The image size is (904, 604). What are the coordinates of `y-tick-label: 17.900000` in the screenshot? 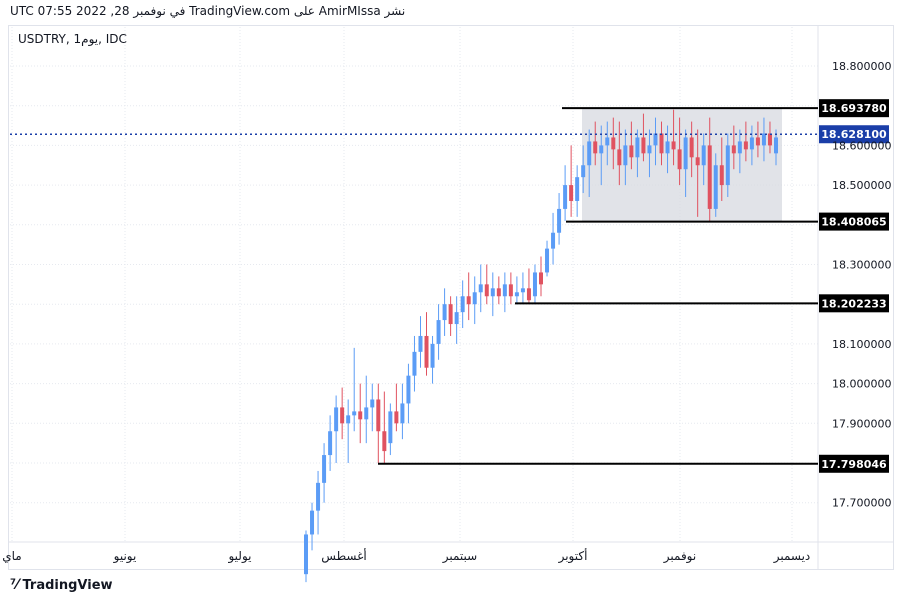 It's located at (862, 423).